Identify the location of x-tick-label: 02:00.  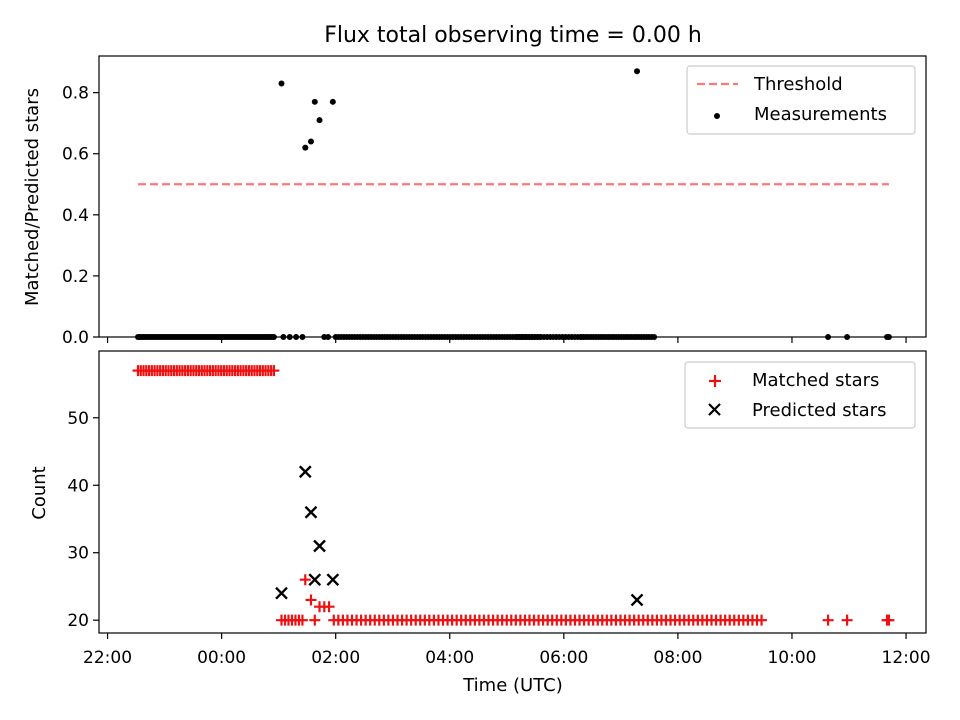
(335, 658).